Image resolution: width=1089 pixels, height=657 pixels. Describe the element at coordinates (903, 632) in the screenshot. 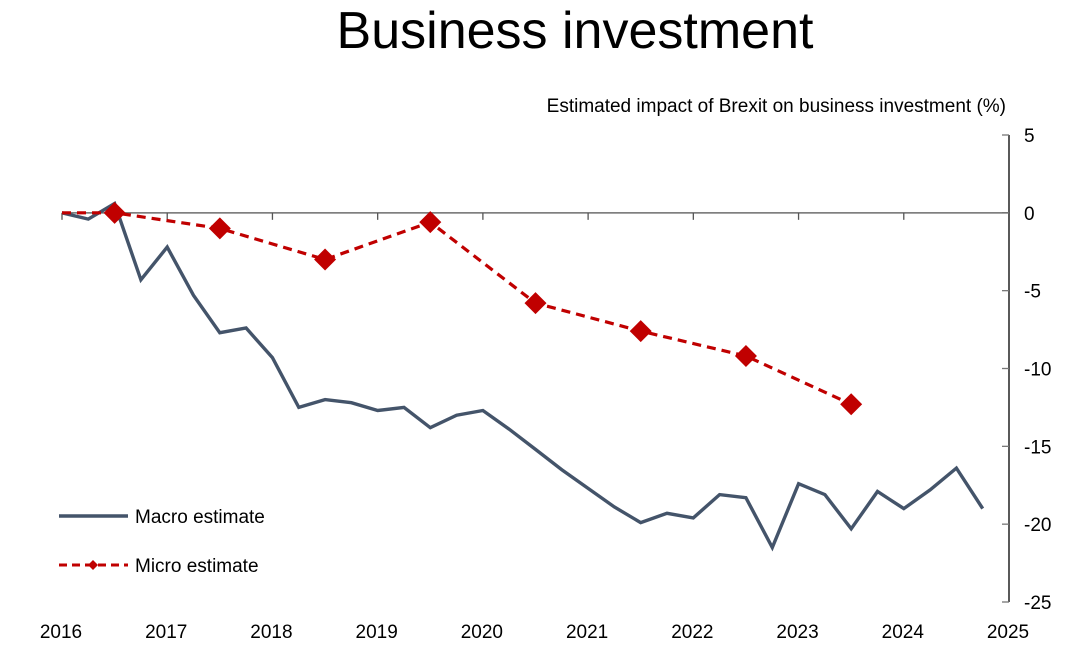

I see `x-tick-label: 2024` at that location.